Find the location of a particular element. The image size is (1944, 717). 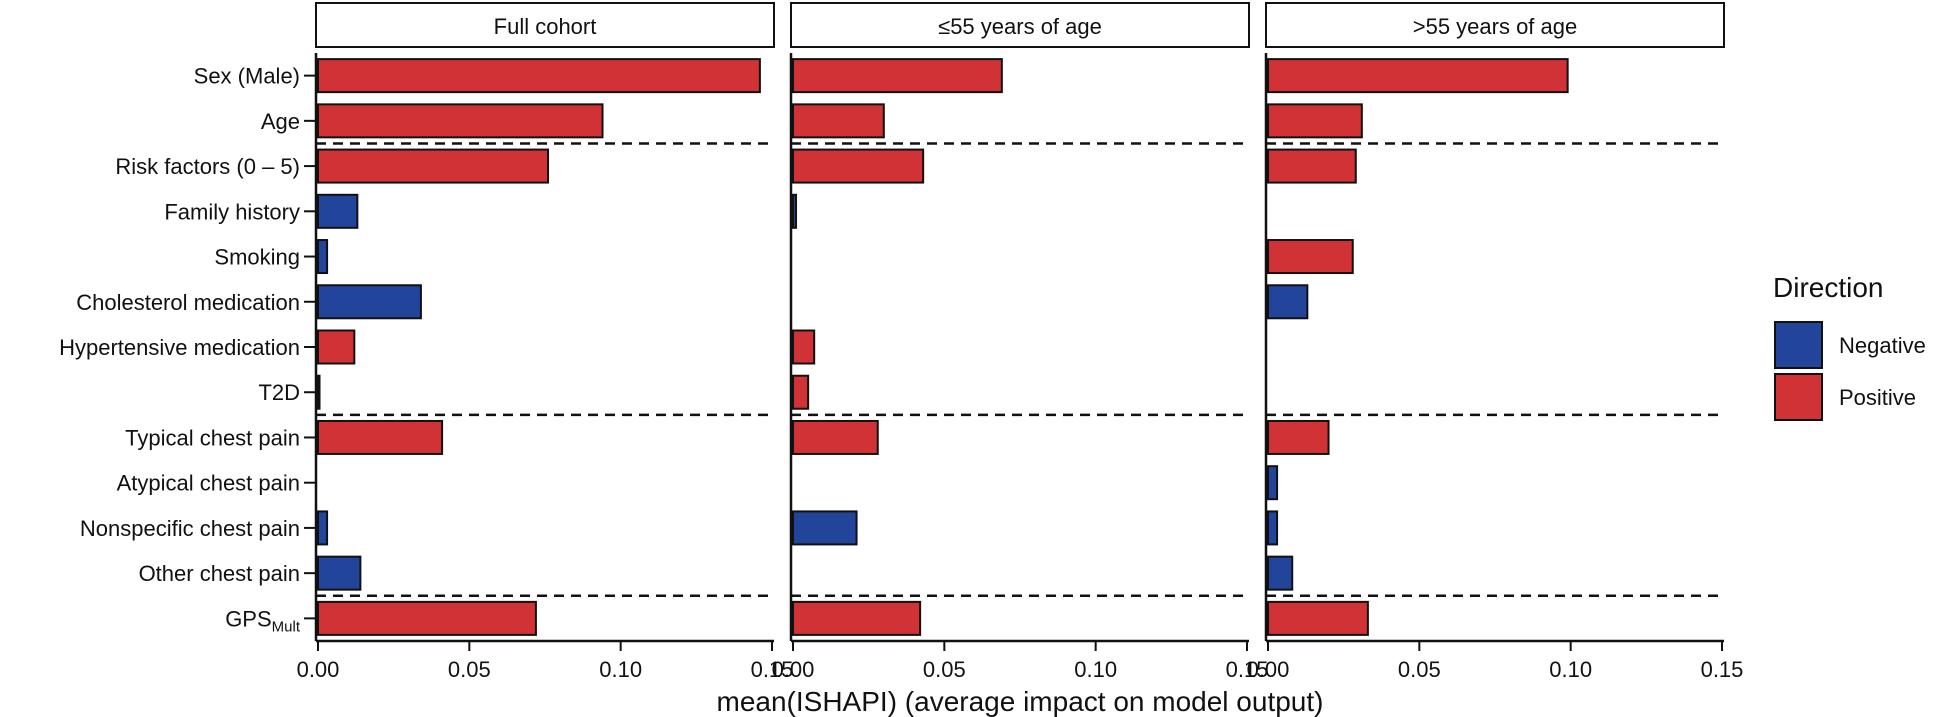

legend-label: Negative is located at coordinates (1882, 345).